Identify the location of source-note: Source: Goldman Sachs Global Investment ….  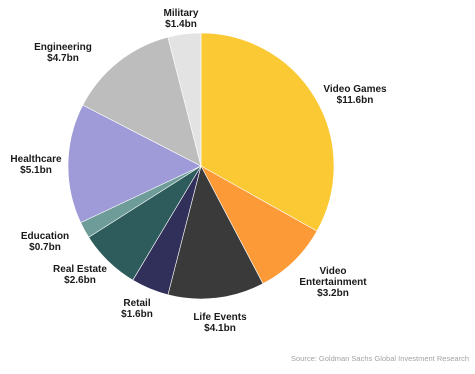
(379, 358).